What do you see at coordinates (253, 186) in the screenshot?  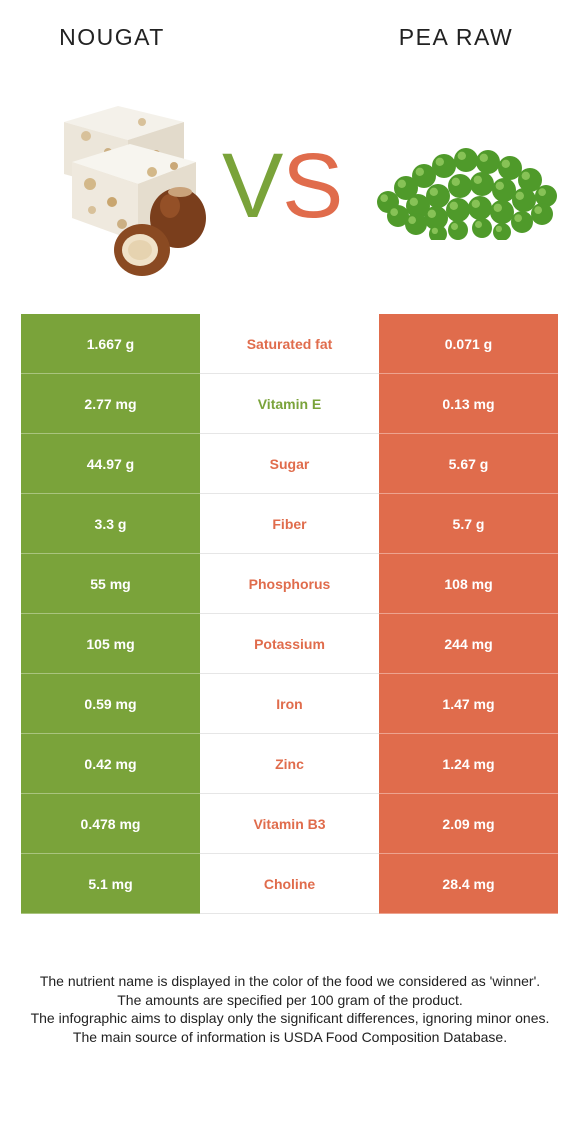 I see `vs-v-letter: V` at bounding box center [253, 186].